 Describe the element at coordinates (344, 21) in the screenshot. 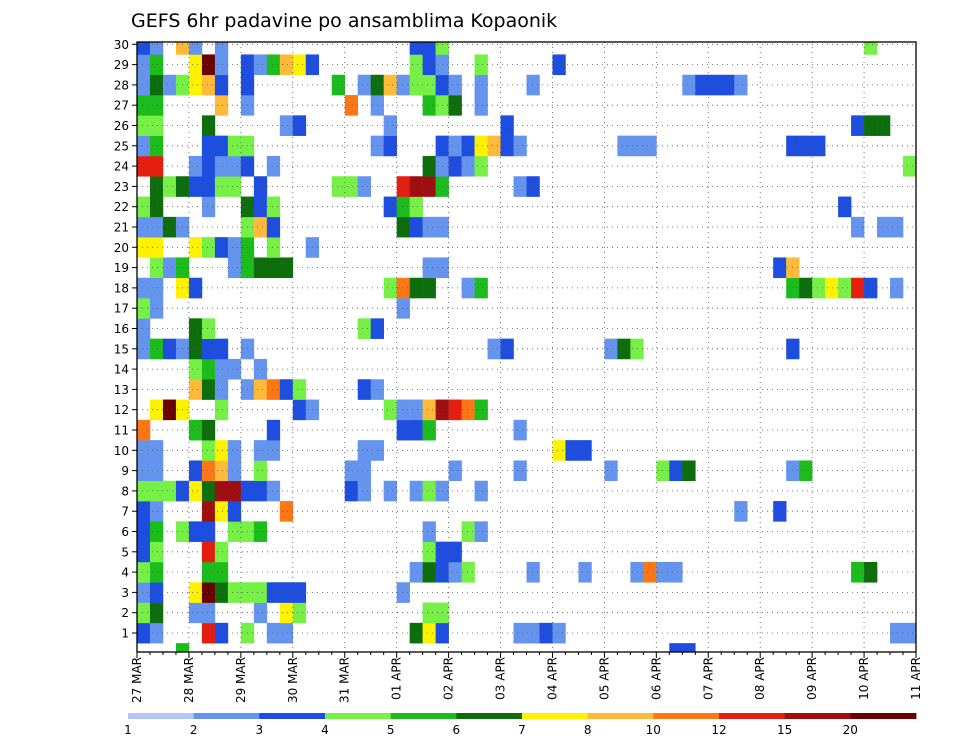

I see `chart-title: GEFS 6hr padavine po ansamblima Kopaonik` at that location.